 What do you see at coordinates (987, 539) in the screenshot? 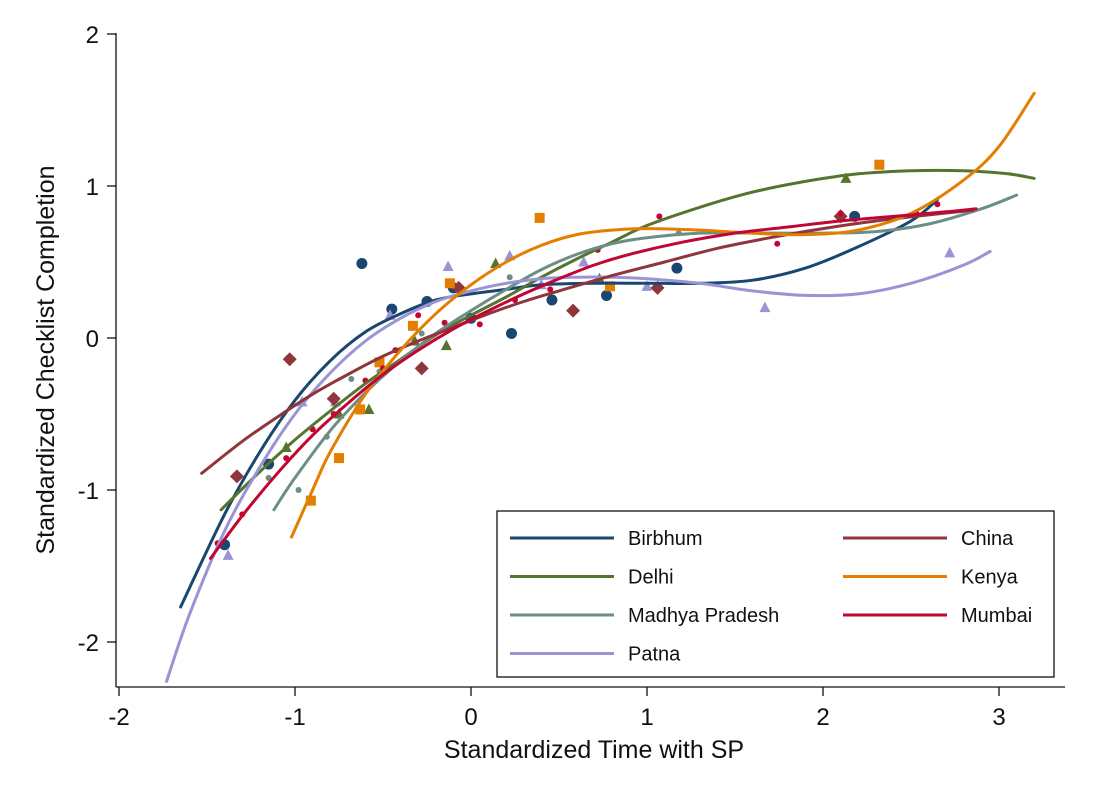
I see `legend-label-china: China` at bounding box center [987, 539].